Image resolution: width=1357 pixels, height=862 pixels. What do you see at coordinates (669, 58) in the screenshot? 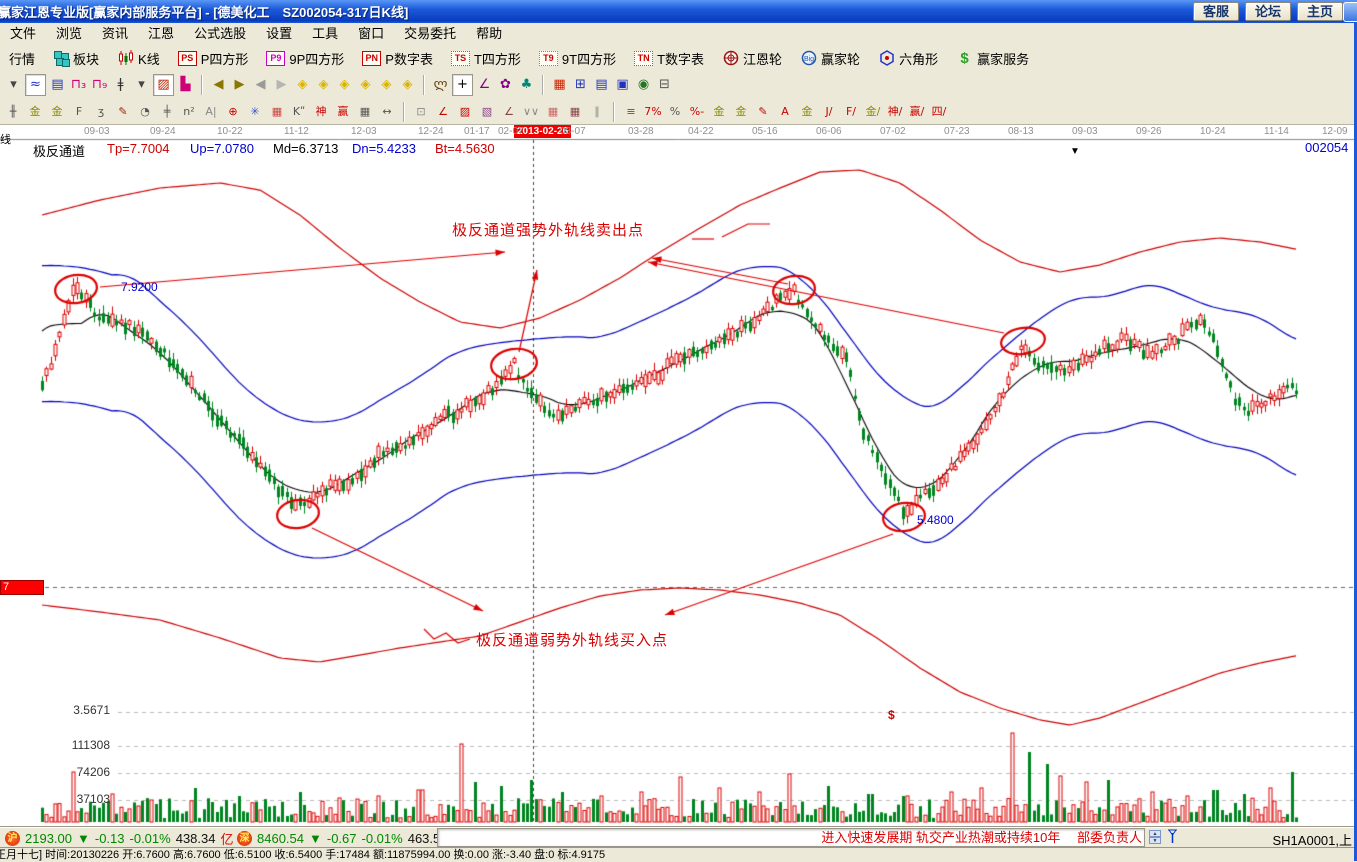
I see `toolbar-T数字表-button: TN T数字表` at bounding box center [669, 58].